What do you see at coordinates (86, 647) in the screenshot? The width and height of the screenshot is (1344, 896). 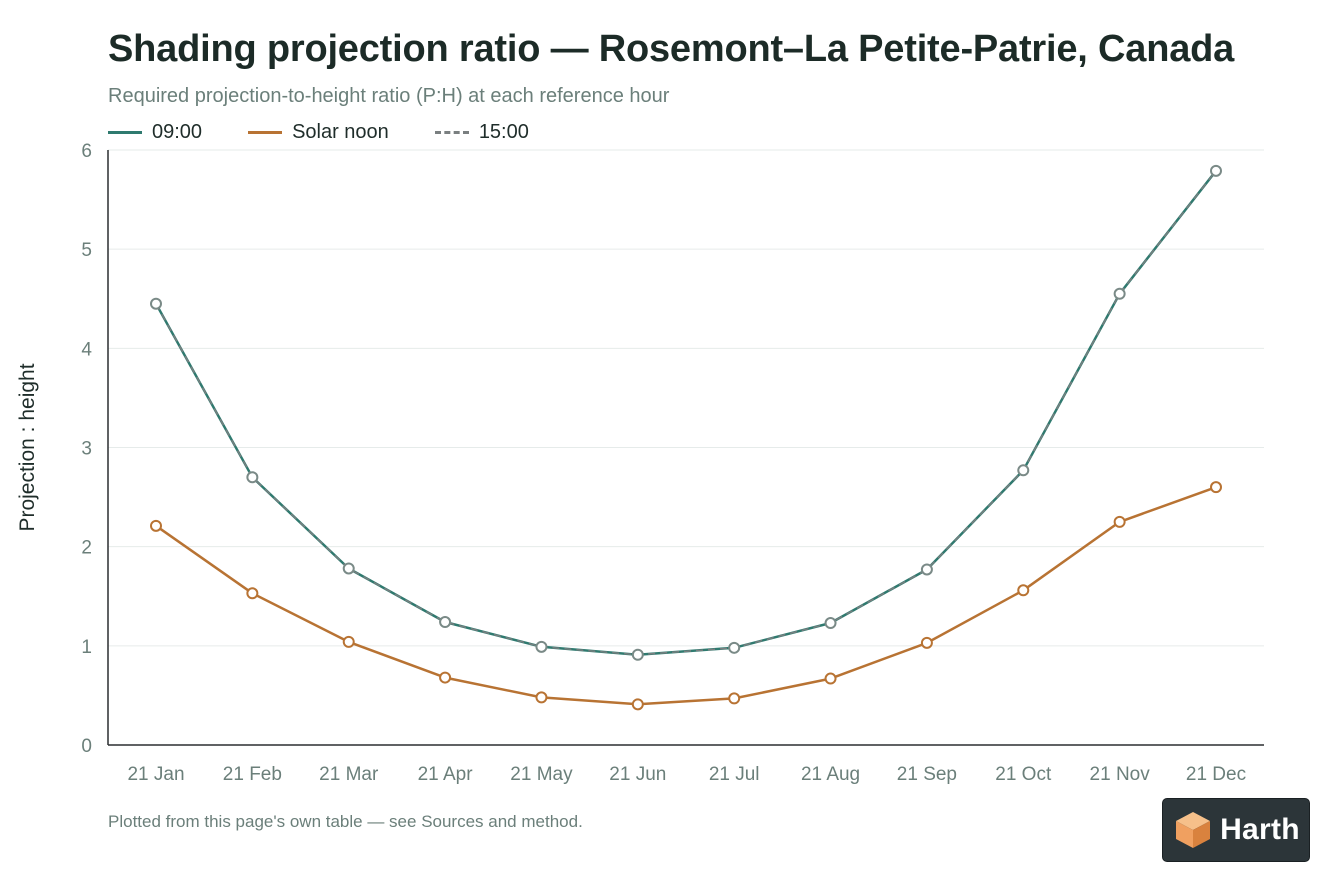 I see `y-tick-label: 1` at bounding box center [86, 647].